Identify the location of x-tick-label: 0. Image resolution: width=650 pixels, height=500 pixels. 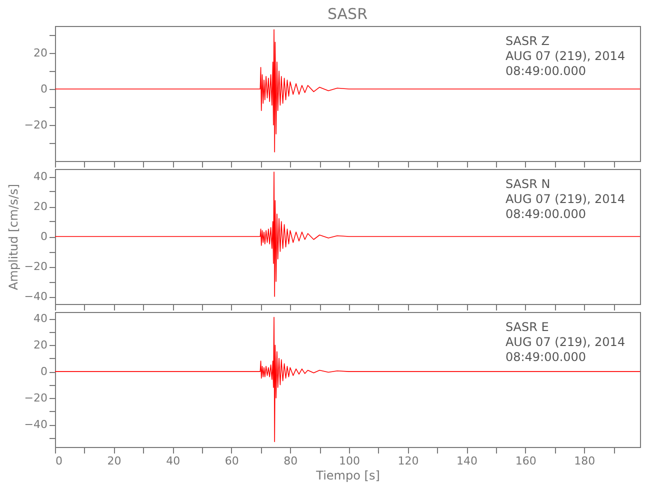
(59, 461).